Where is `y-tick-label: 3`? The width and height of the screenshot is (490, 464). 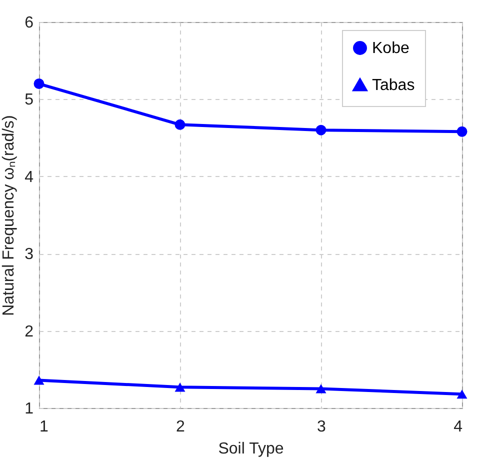
y-tick-label: 3 is located at coordinates (29, 255).